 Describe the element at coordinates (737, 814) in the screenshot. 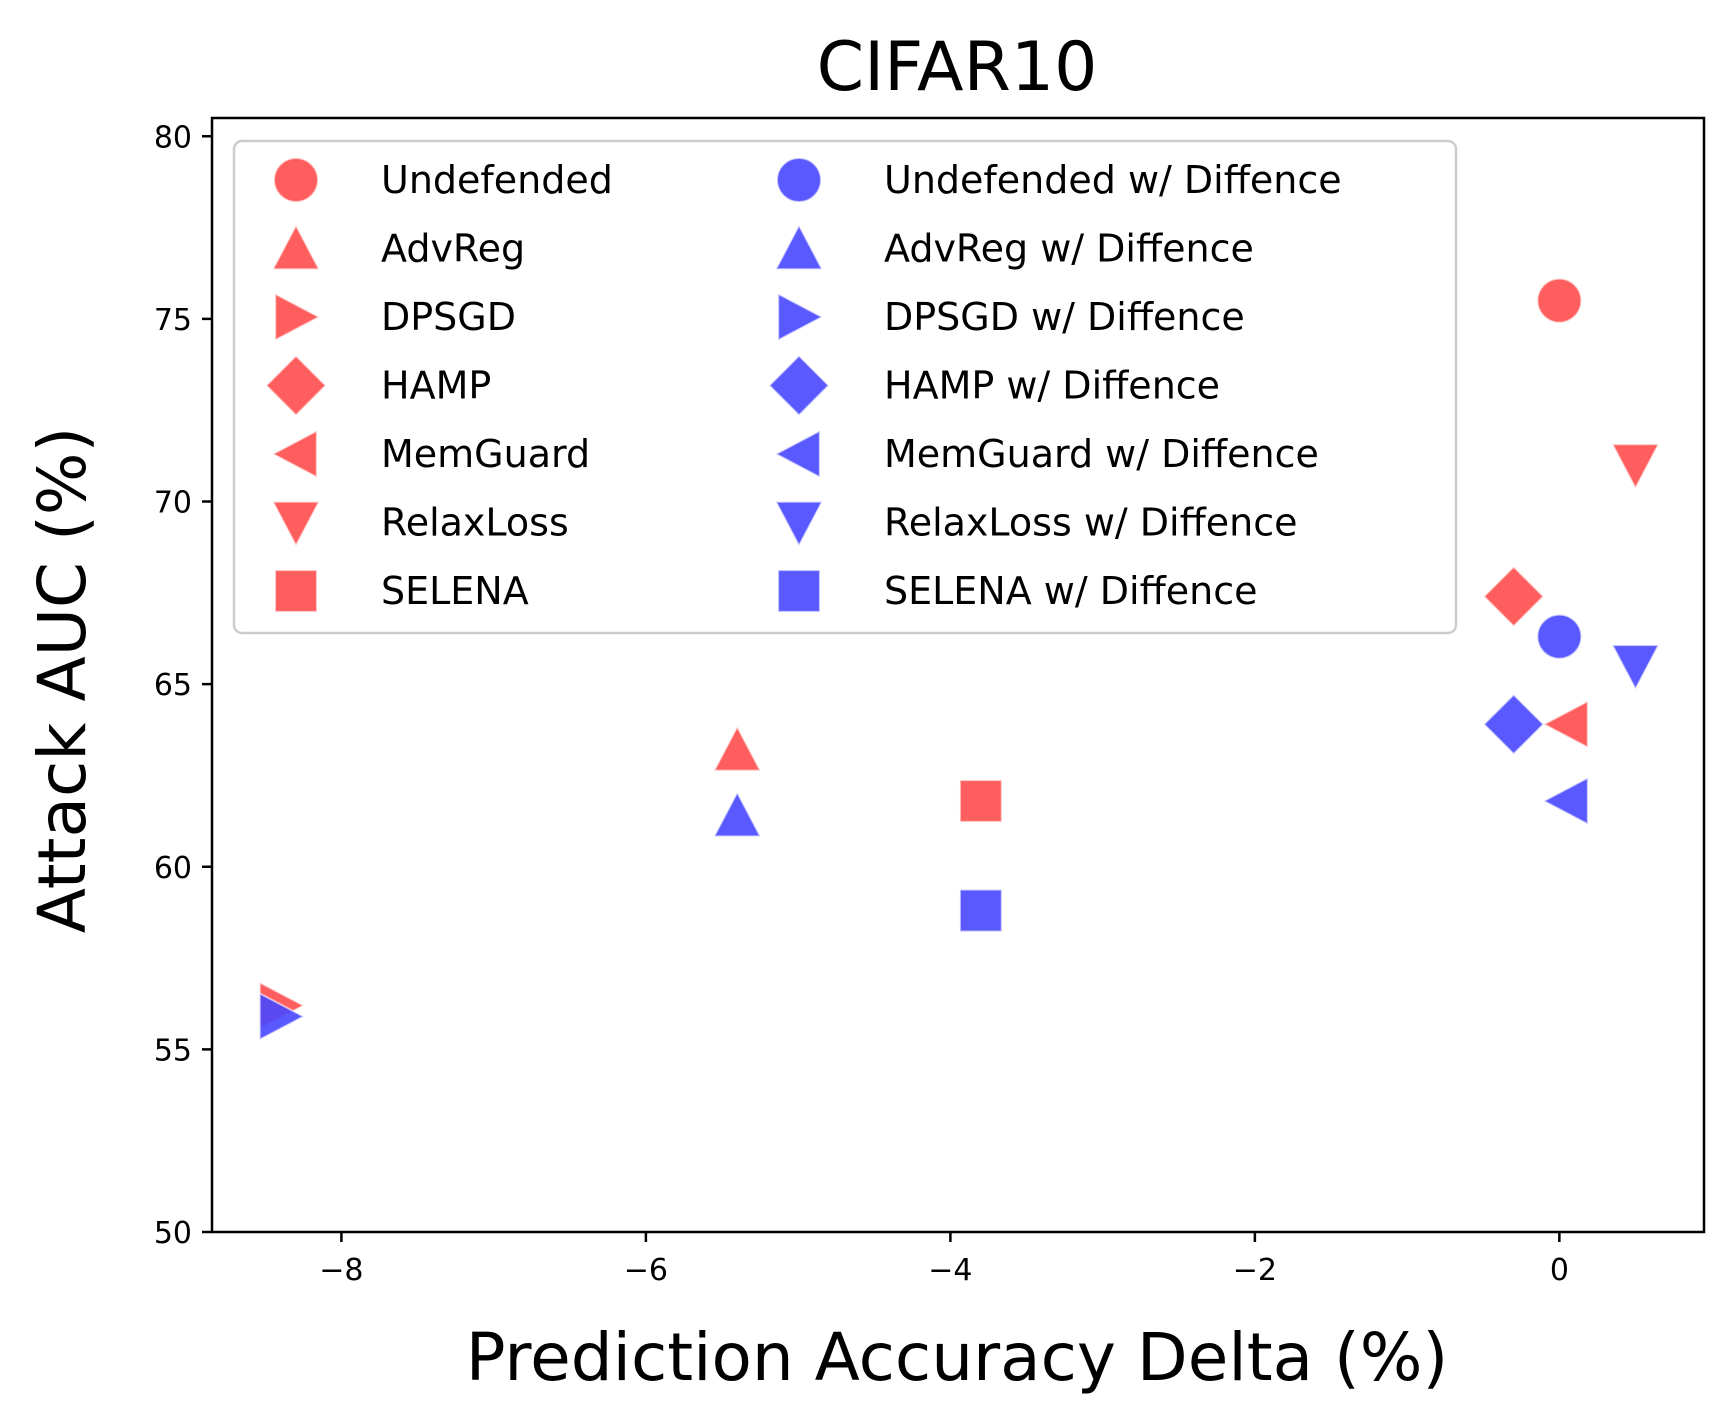

I see `data-point-advreg-w-diffence` at that location.